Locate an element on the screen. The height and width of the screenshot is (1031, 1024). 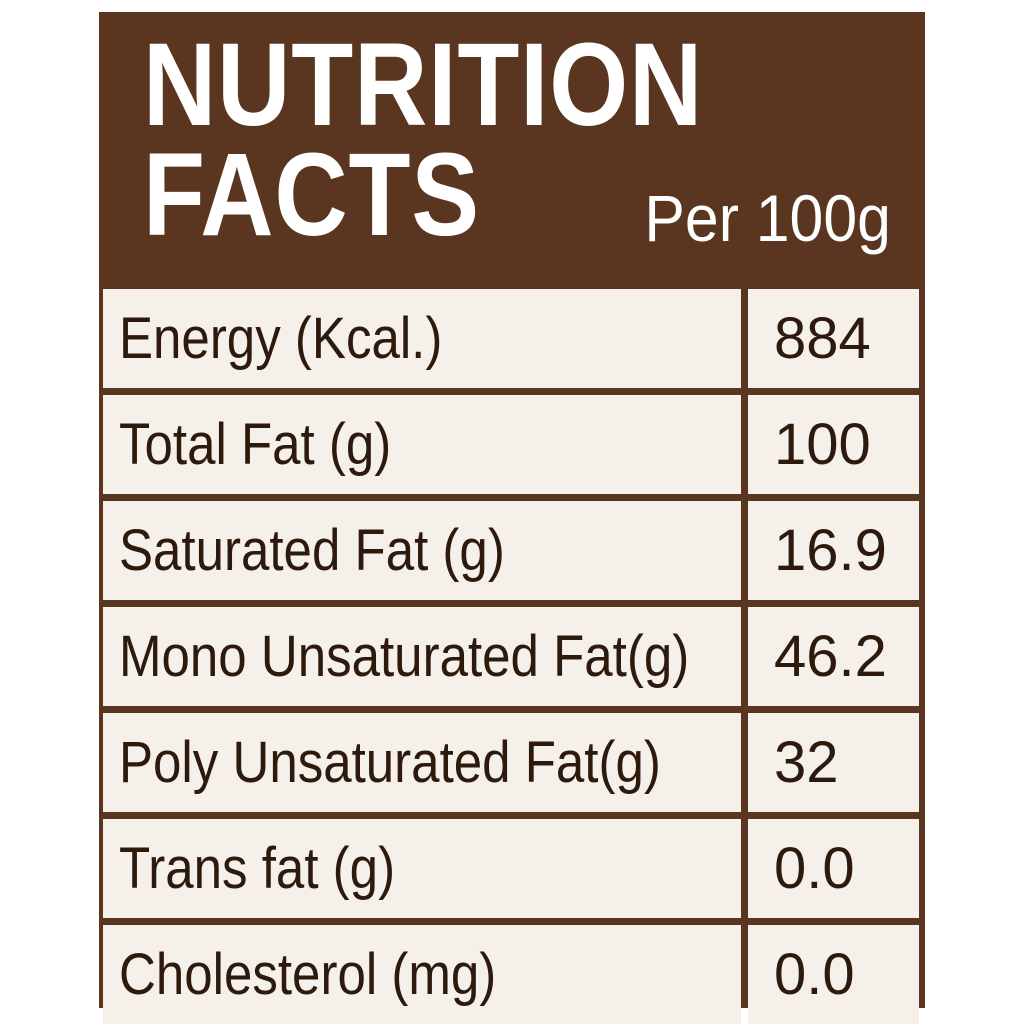
nutrient-label: Energy (Kcal.) is located at coordinates (422, 338).